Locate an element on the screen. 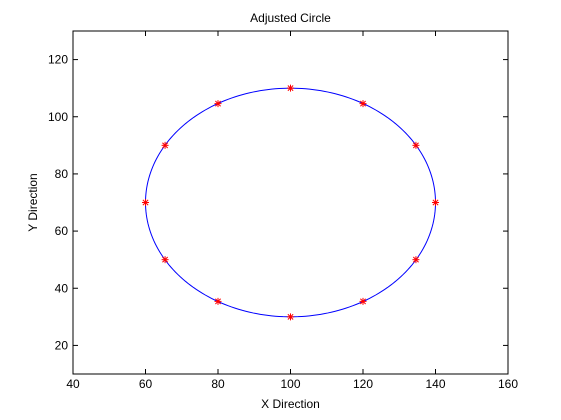  x-tick-label: 100 is located at coordinates (290, 384).